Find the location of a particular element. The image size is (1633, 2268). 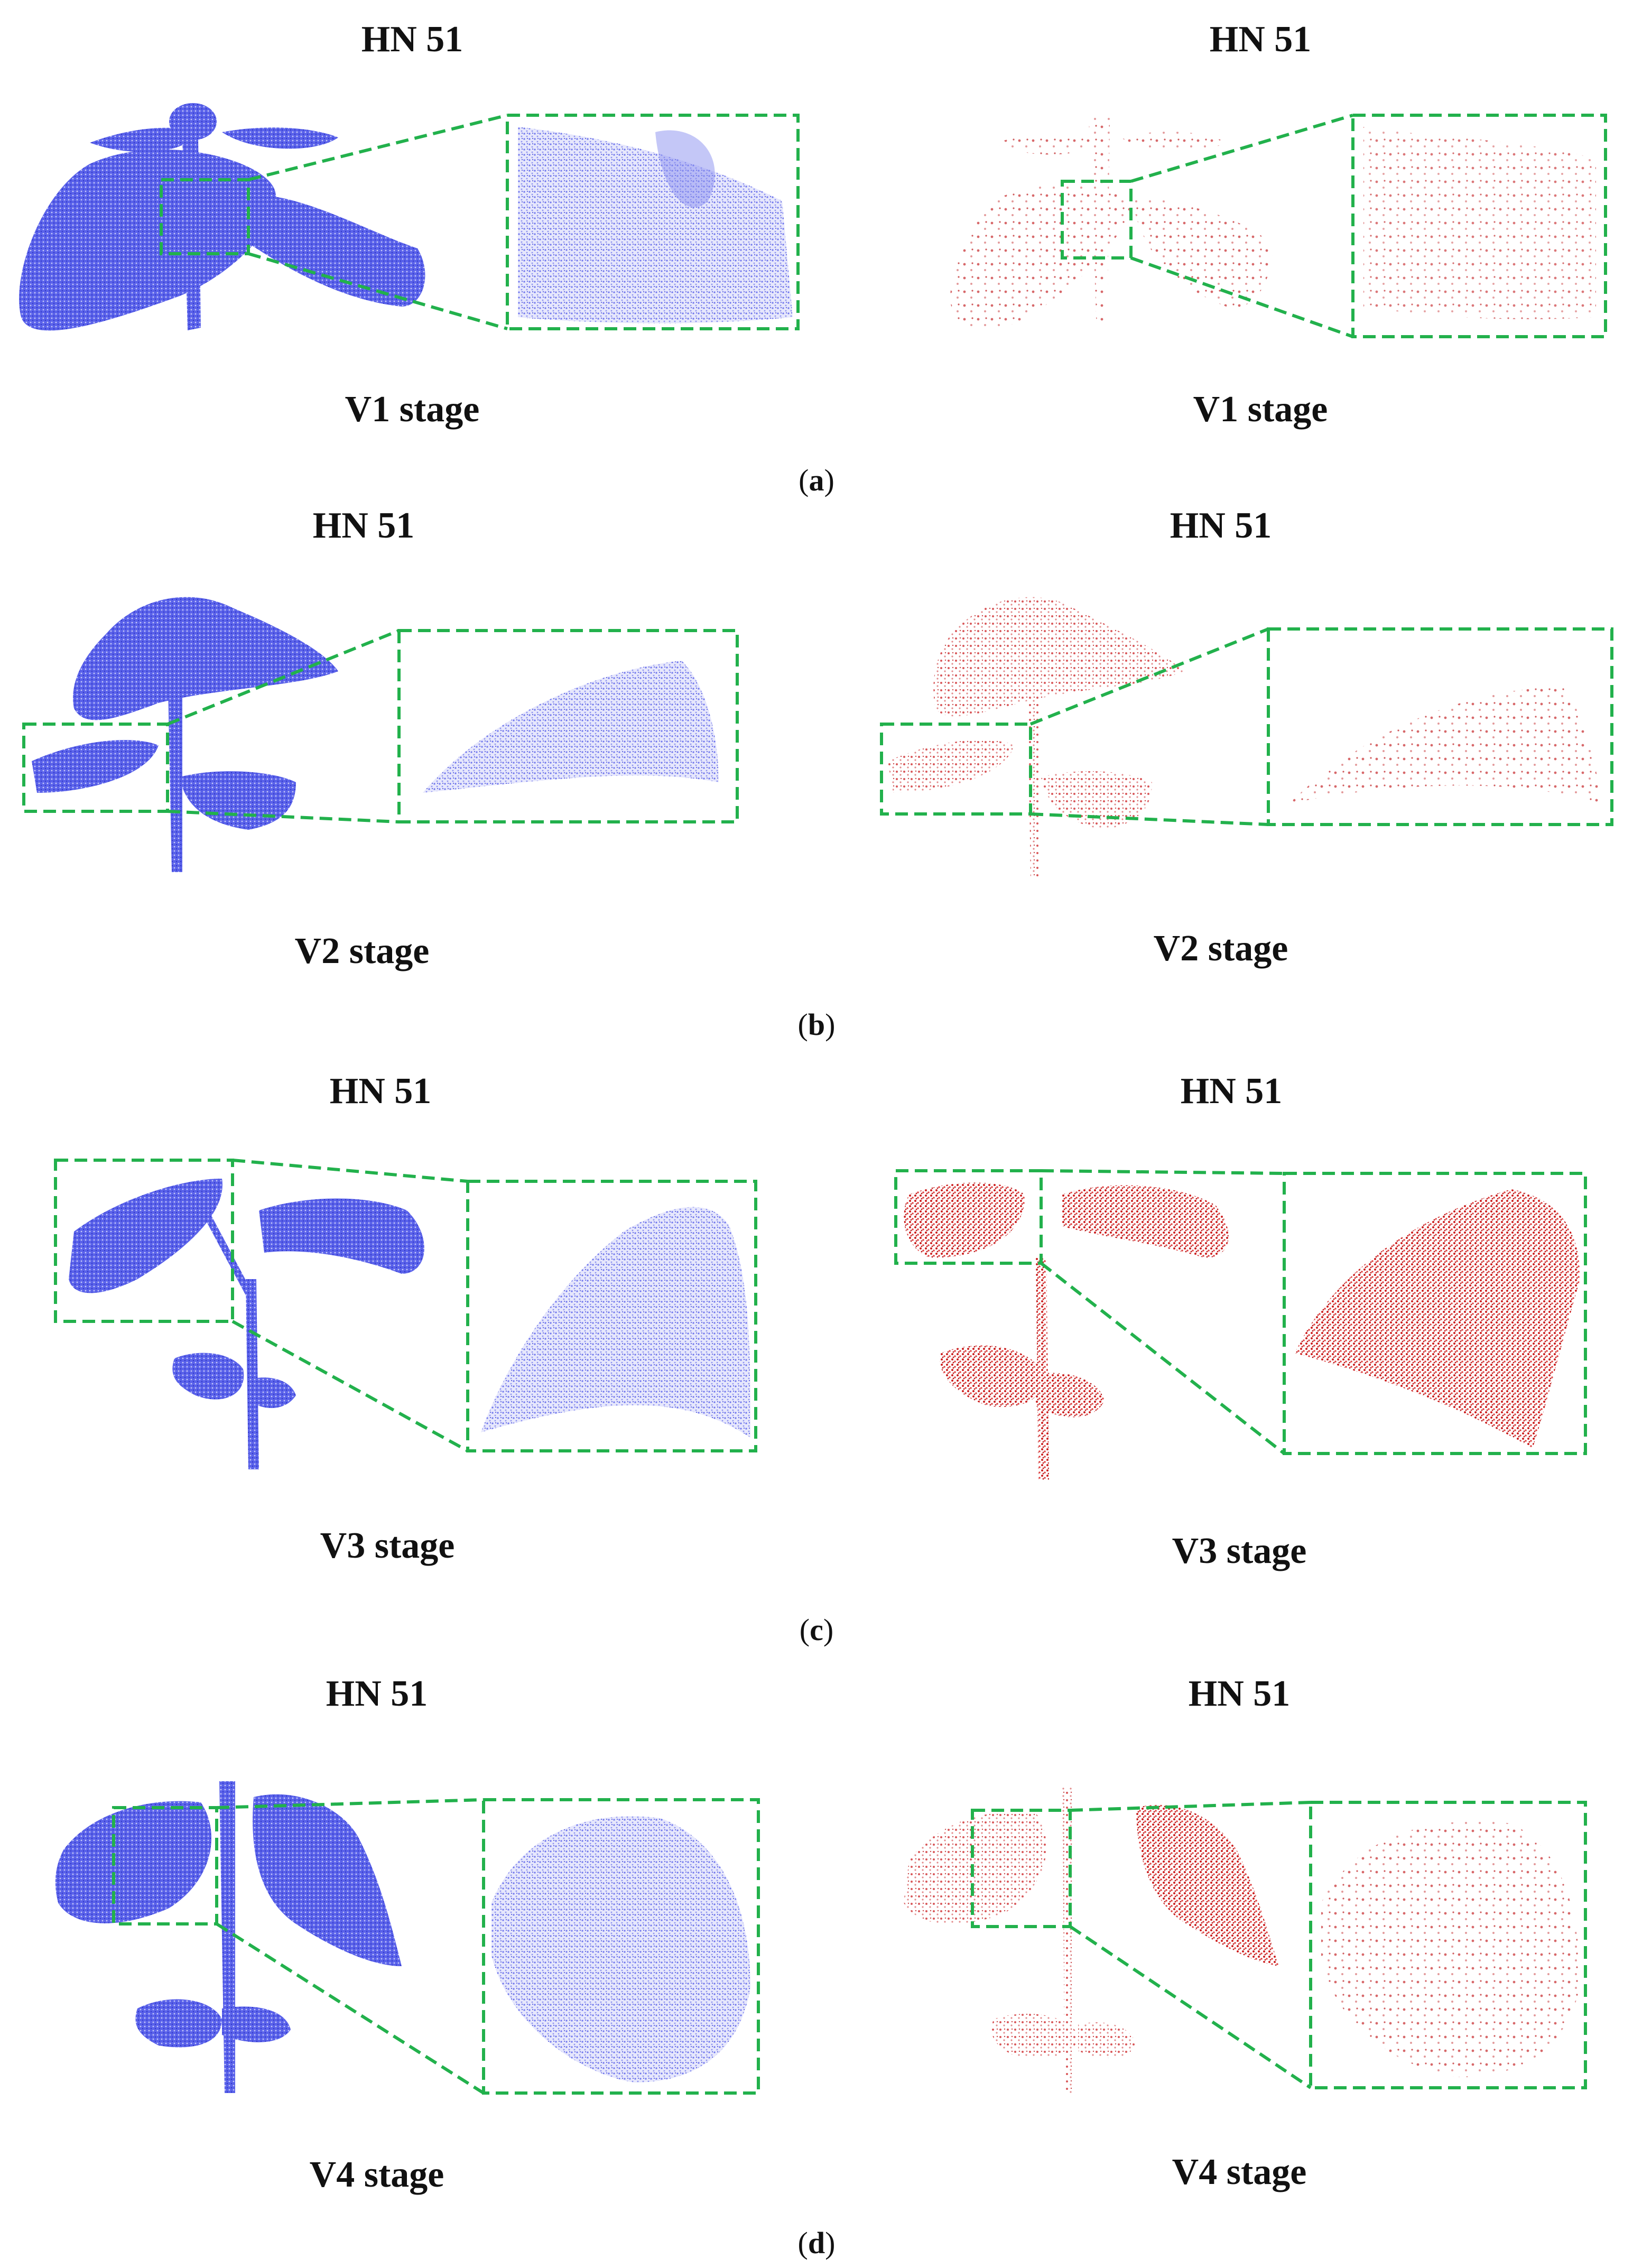

panel-a-left-pointcloud is located at coordinates (222, 217).